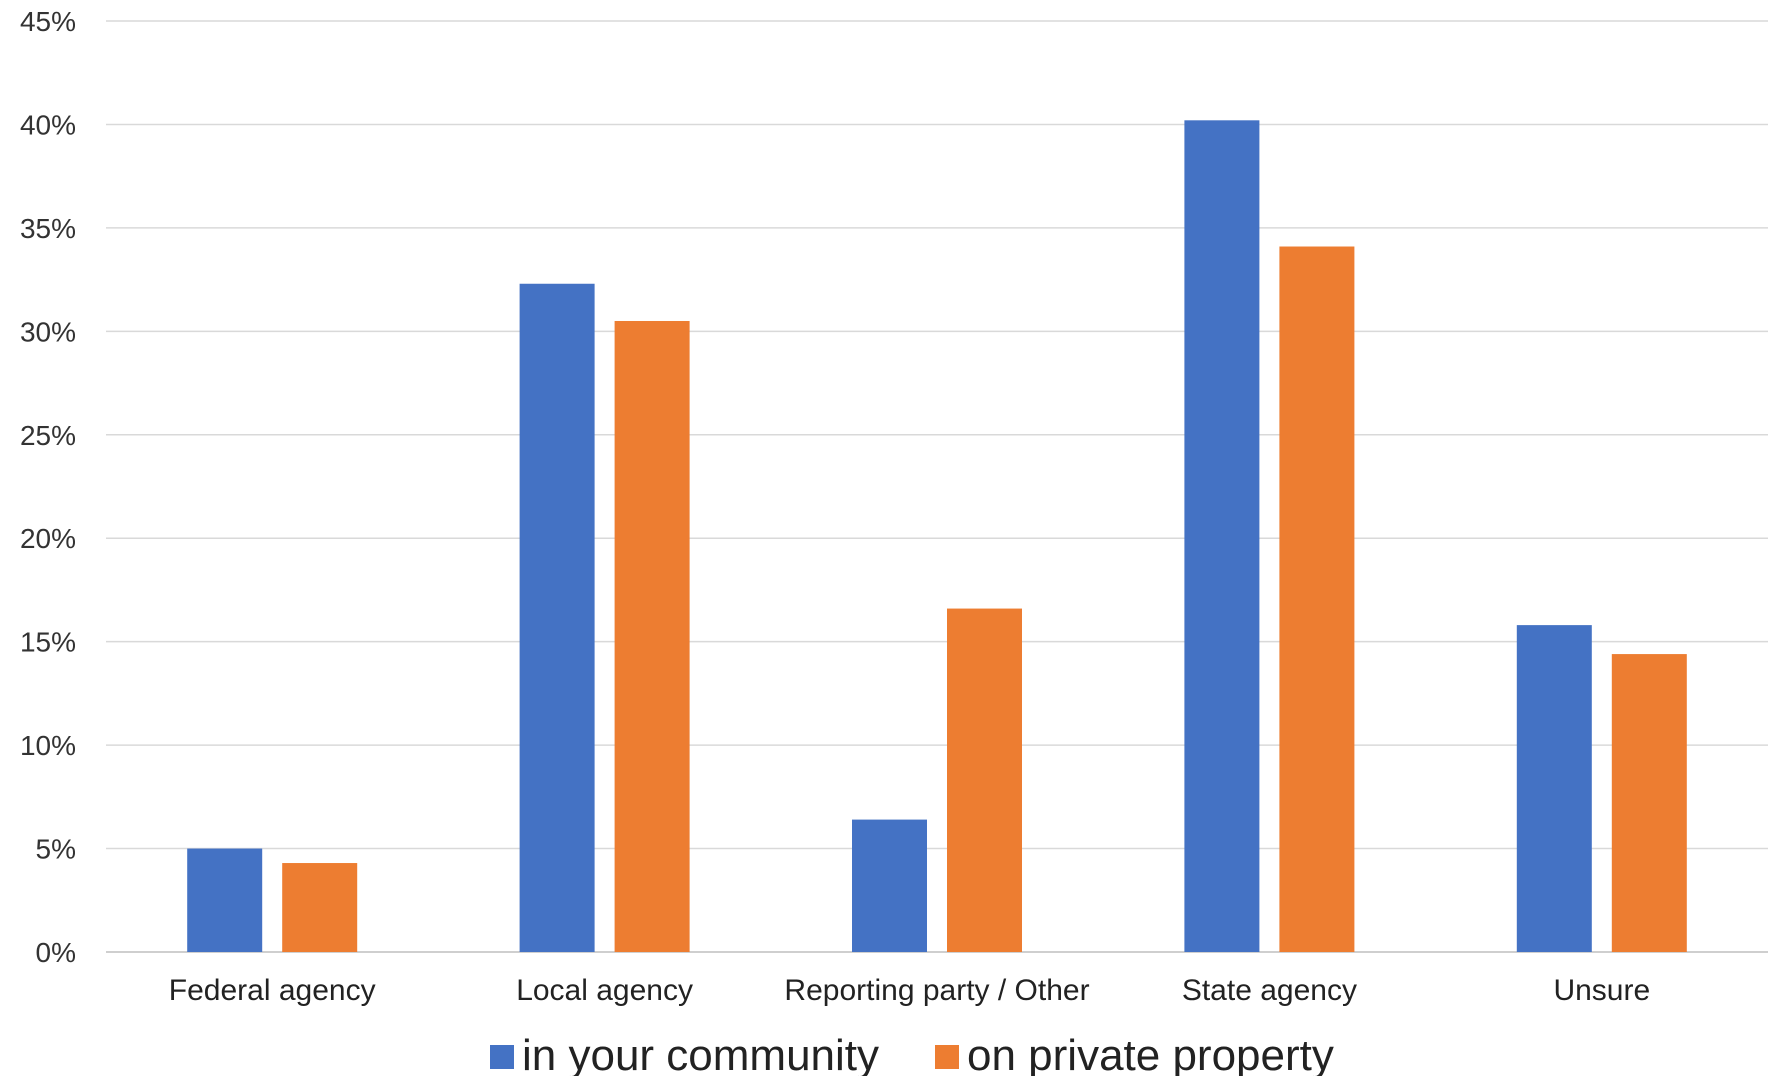  What do you see at coordinates (1269, 990) in the screenshot?
I see `x-category-label: State agency` at bounding box center [1269, 990].